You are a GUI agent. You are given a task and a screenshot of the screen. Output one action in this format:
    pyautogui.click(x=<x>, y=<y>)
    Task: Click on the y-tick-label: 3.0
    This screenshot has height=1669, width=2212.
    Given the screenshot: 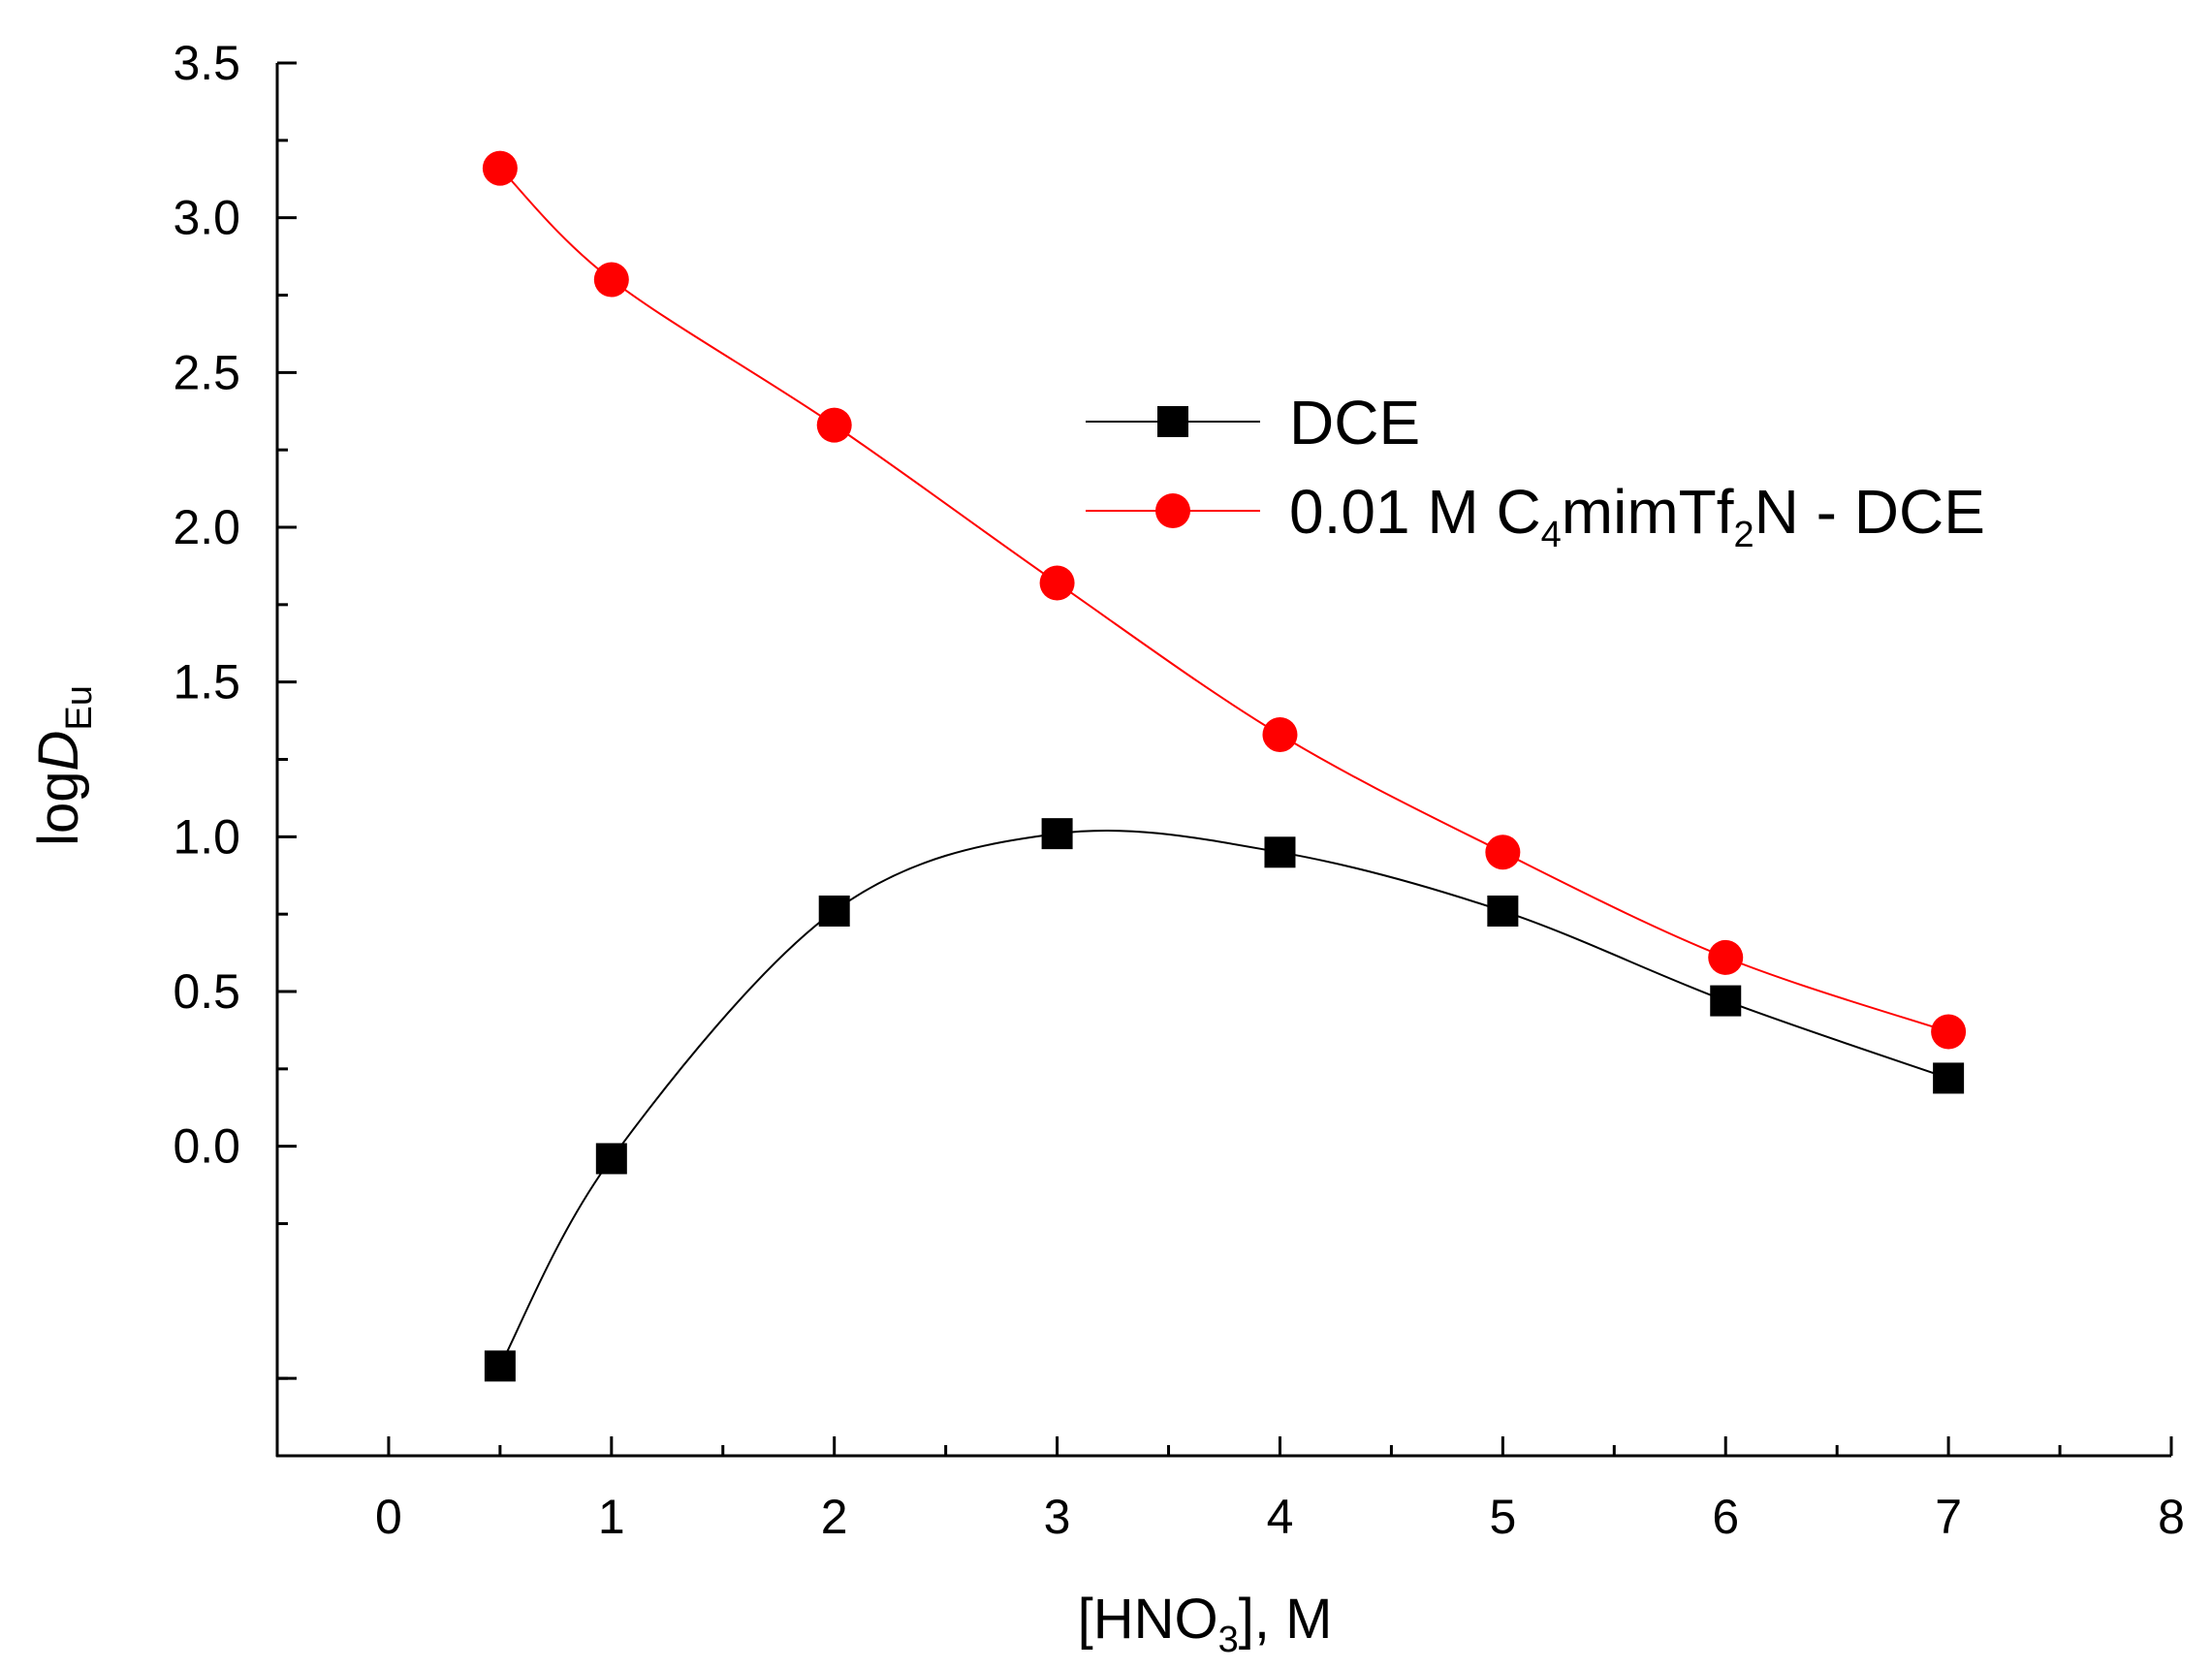 What is the action you would take?
    pyautogui.click(x=206, y=218)
    